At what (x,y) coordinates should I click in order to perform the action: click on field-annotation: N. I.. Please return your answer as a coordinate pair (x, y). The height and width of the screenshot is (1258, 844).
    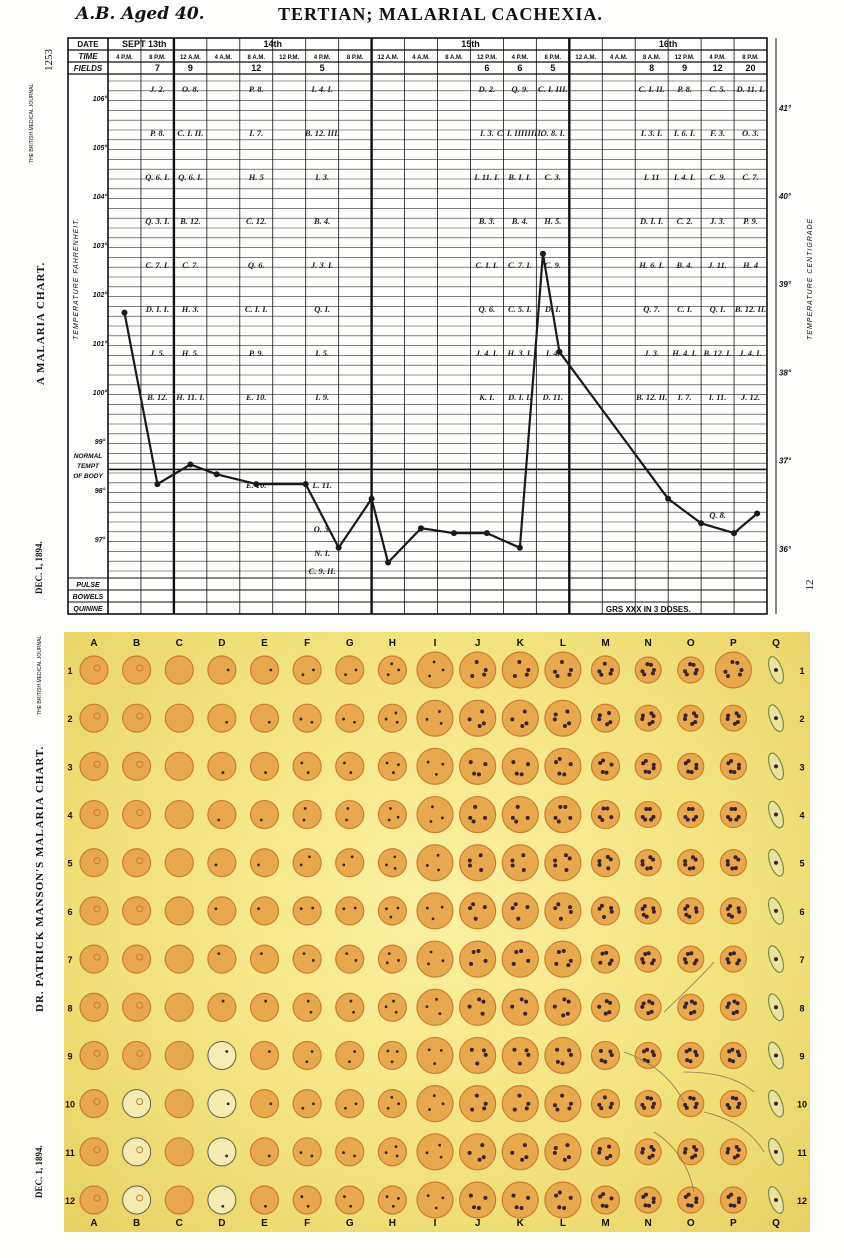
    Looking at the image, I should click on (321, 553).